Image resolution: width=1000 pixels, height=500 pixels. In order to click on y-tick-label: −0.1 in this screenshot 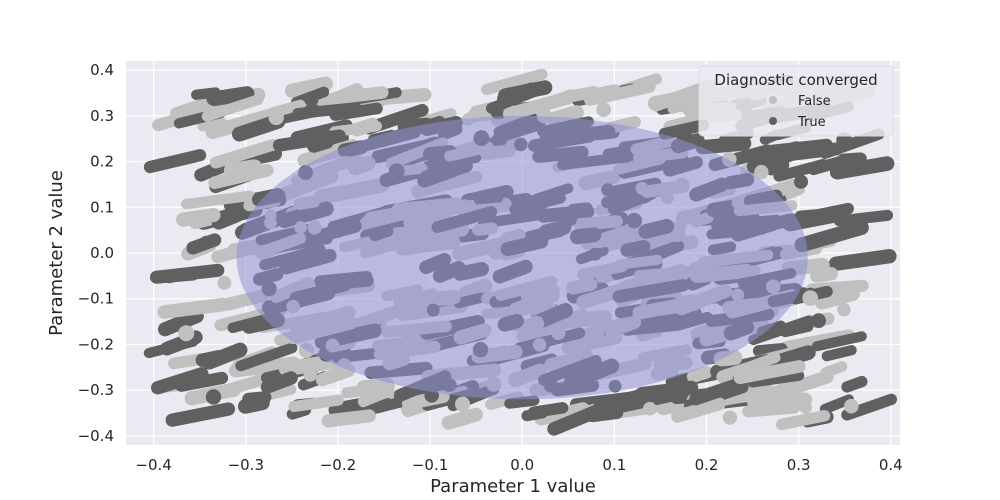, I will do `click(96, 299)`.